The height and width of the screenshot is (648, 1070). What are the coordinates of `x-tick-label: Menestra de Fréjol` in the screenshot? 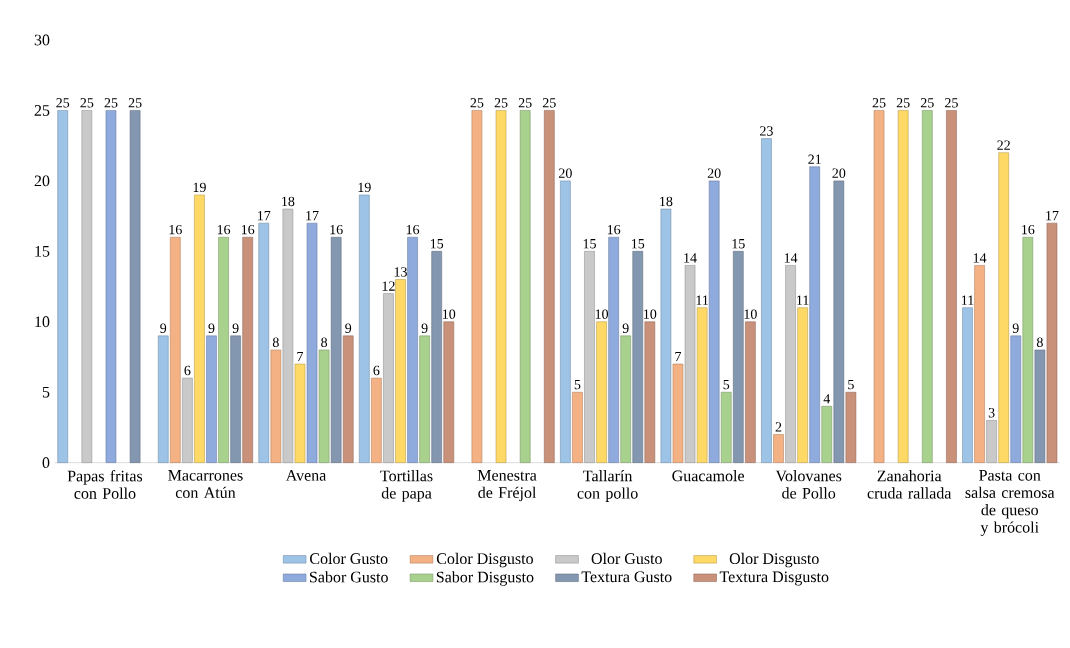 It's located at (507, 486).